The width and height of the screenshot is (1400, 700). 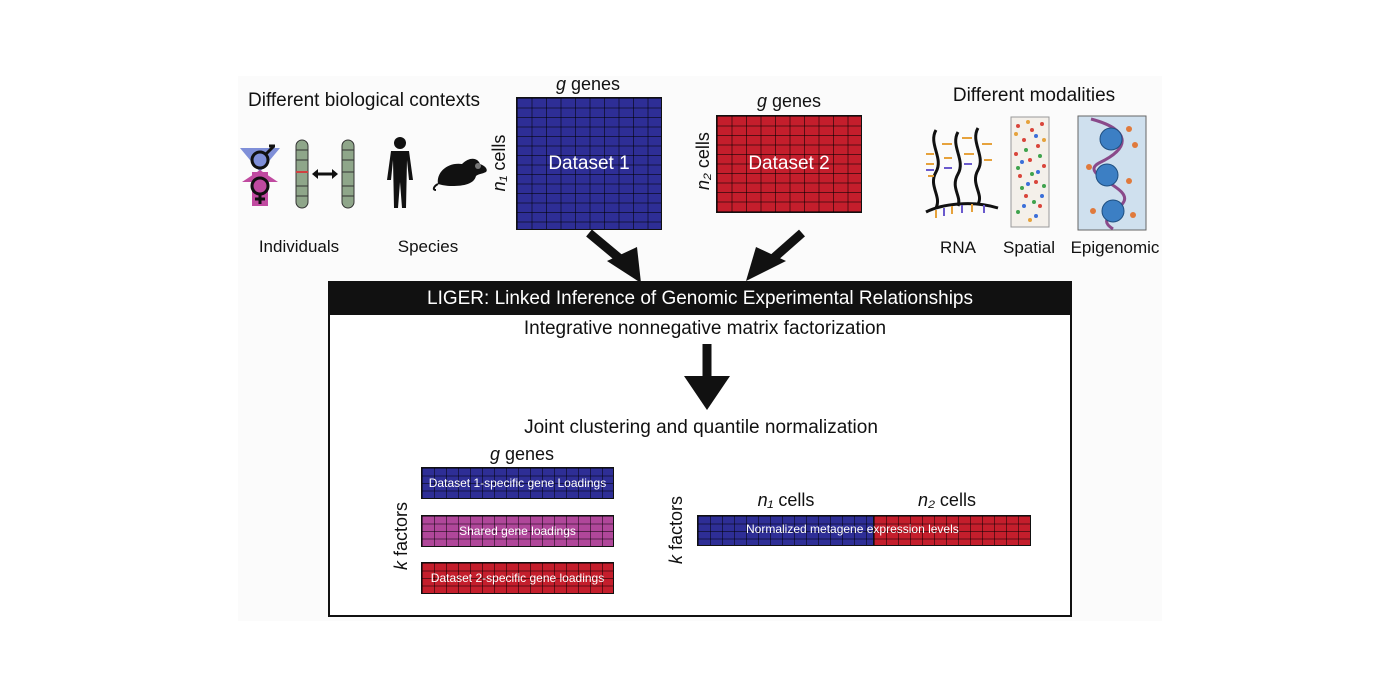 I want to click on dataset1-genes-label: g genes, so click(x=588, y=84).